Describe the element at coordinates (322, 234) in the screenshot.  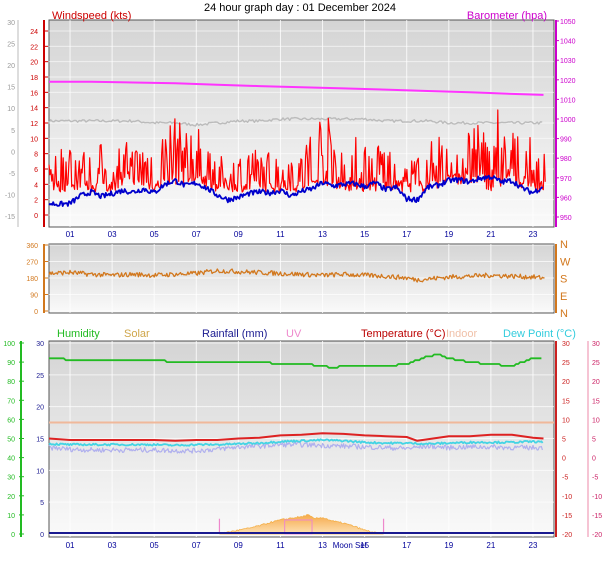
I see `wind-x-tick-label: 13` at that location.